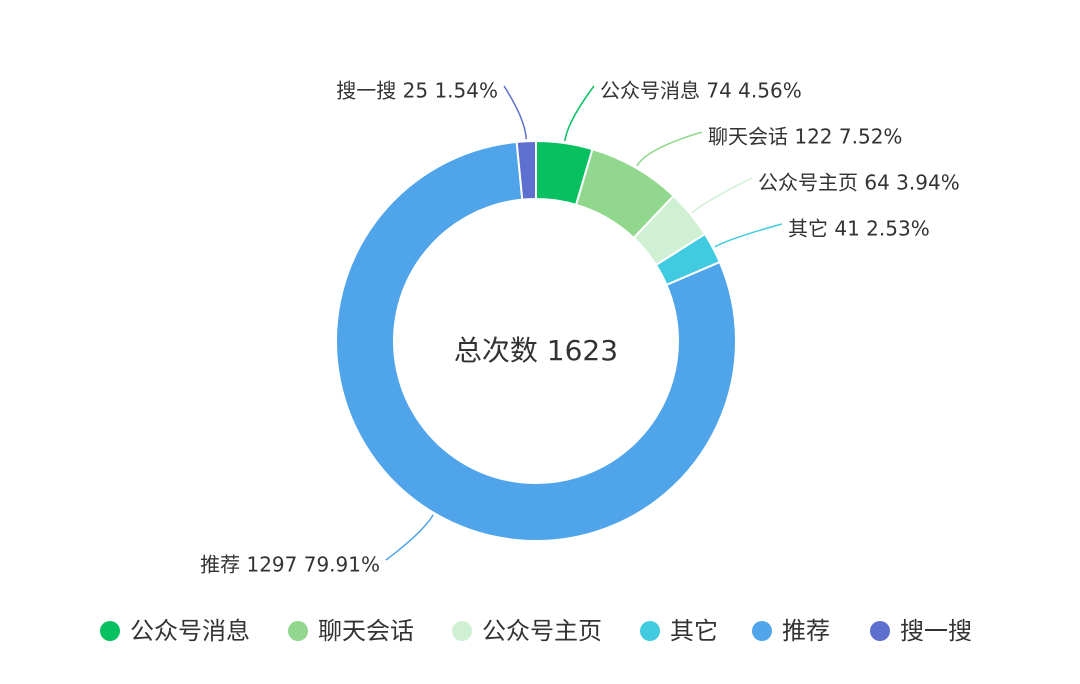  Describe the element at coordinates (190, 631) in the screenshot. I see `legend-label-1: 公众号消息` at that location.